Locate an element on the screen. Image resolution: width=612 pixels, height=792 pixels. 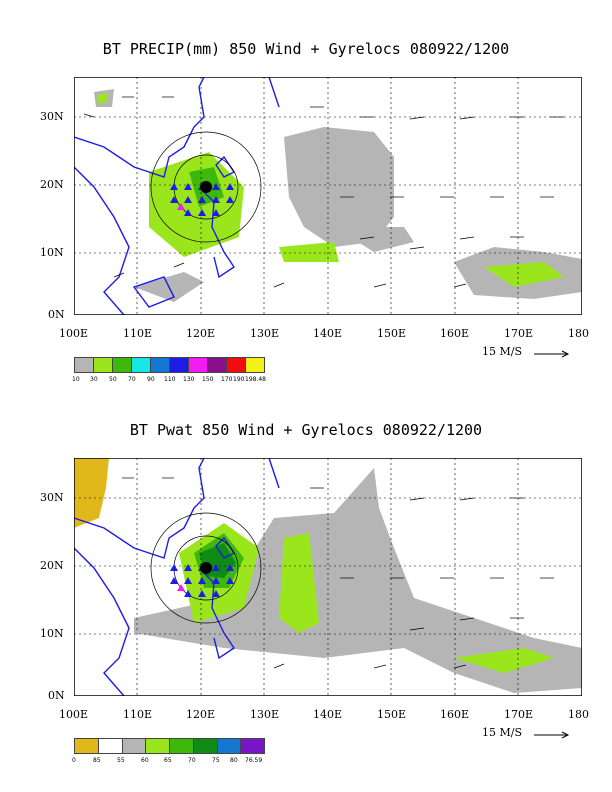
colorbar-label: 55 is located at coordinates (121, 760).